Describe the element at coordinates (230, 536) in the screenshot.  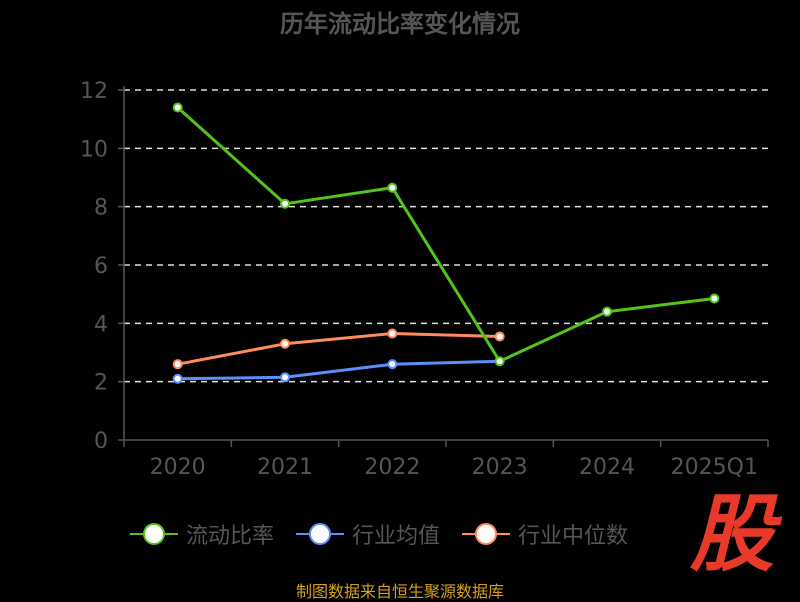
I see `legend-label: 流动比率` at that location.